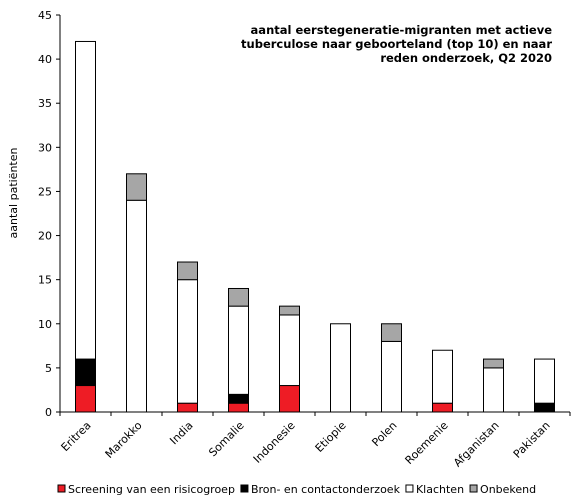 This screenshot has height=502, width=584. I want to click on x-category-label: India, so click(181, 433).